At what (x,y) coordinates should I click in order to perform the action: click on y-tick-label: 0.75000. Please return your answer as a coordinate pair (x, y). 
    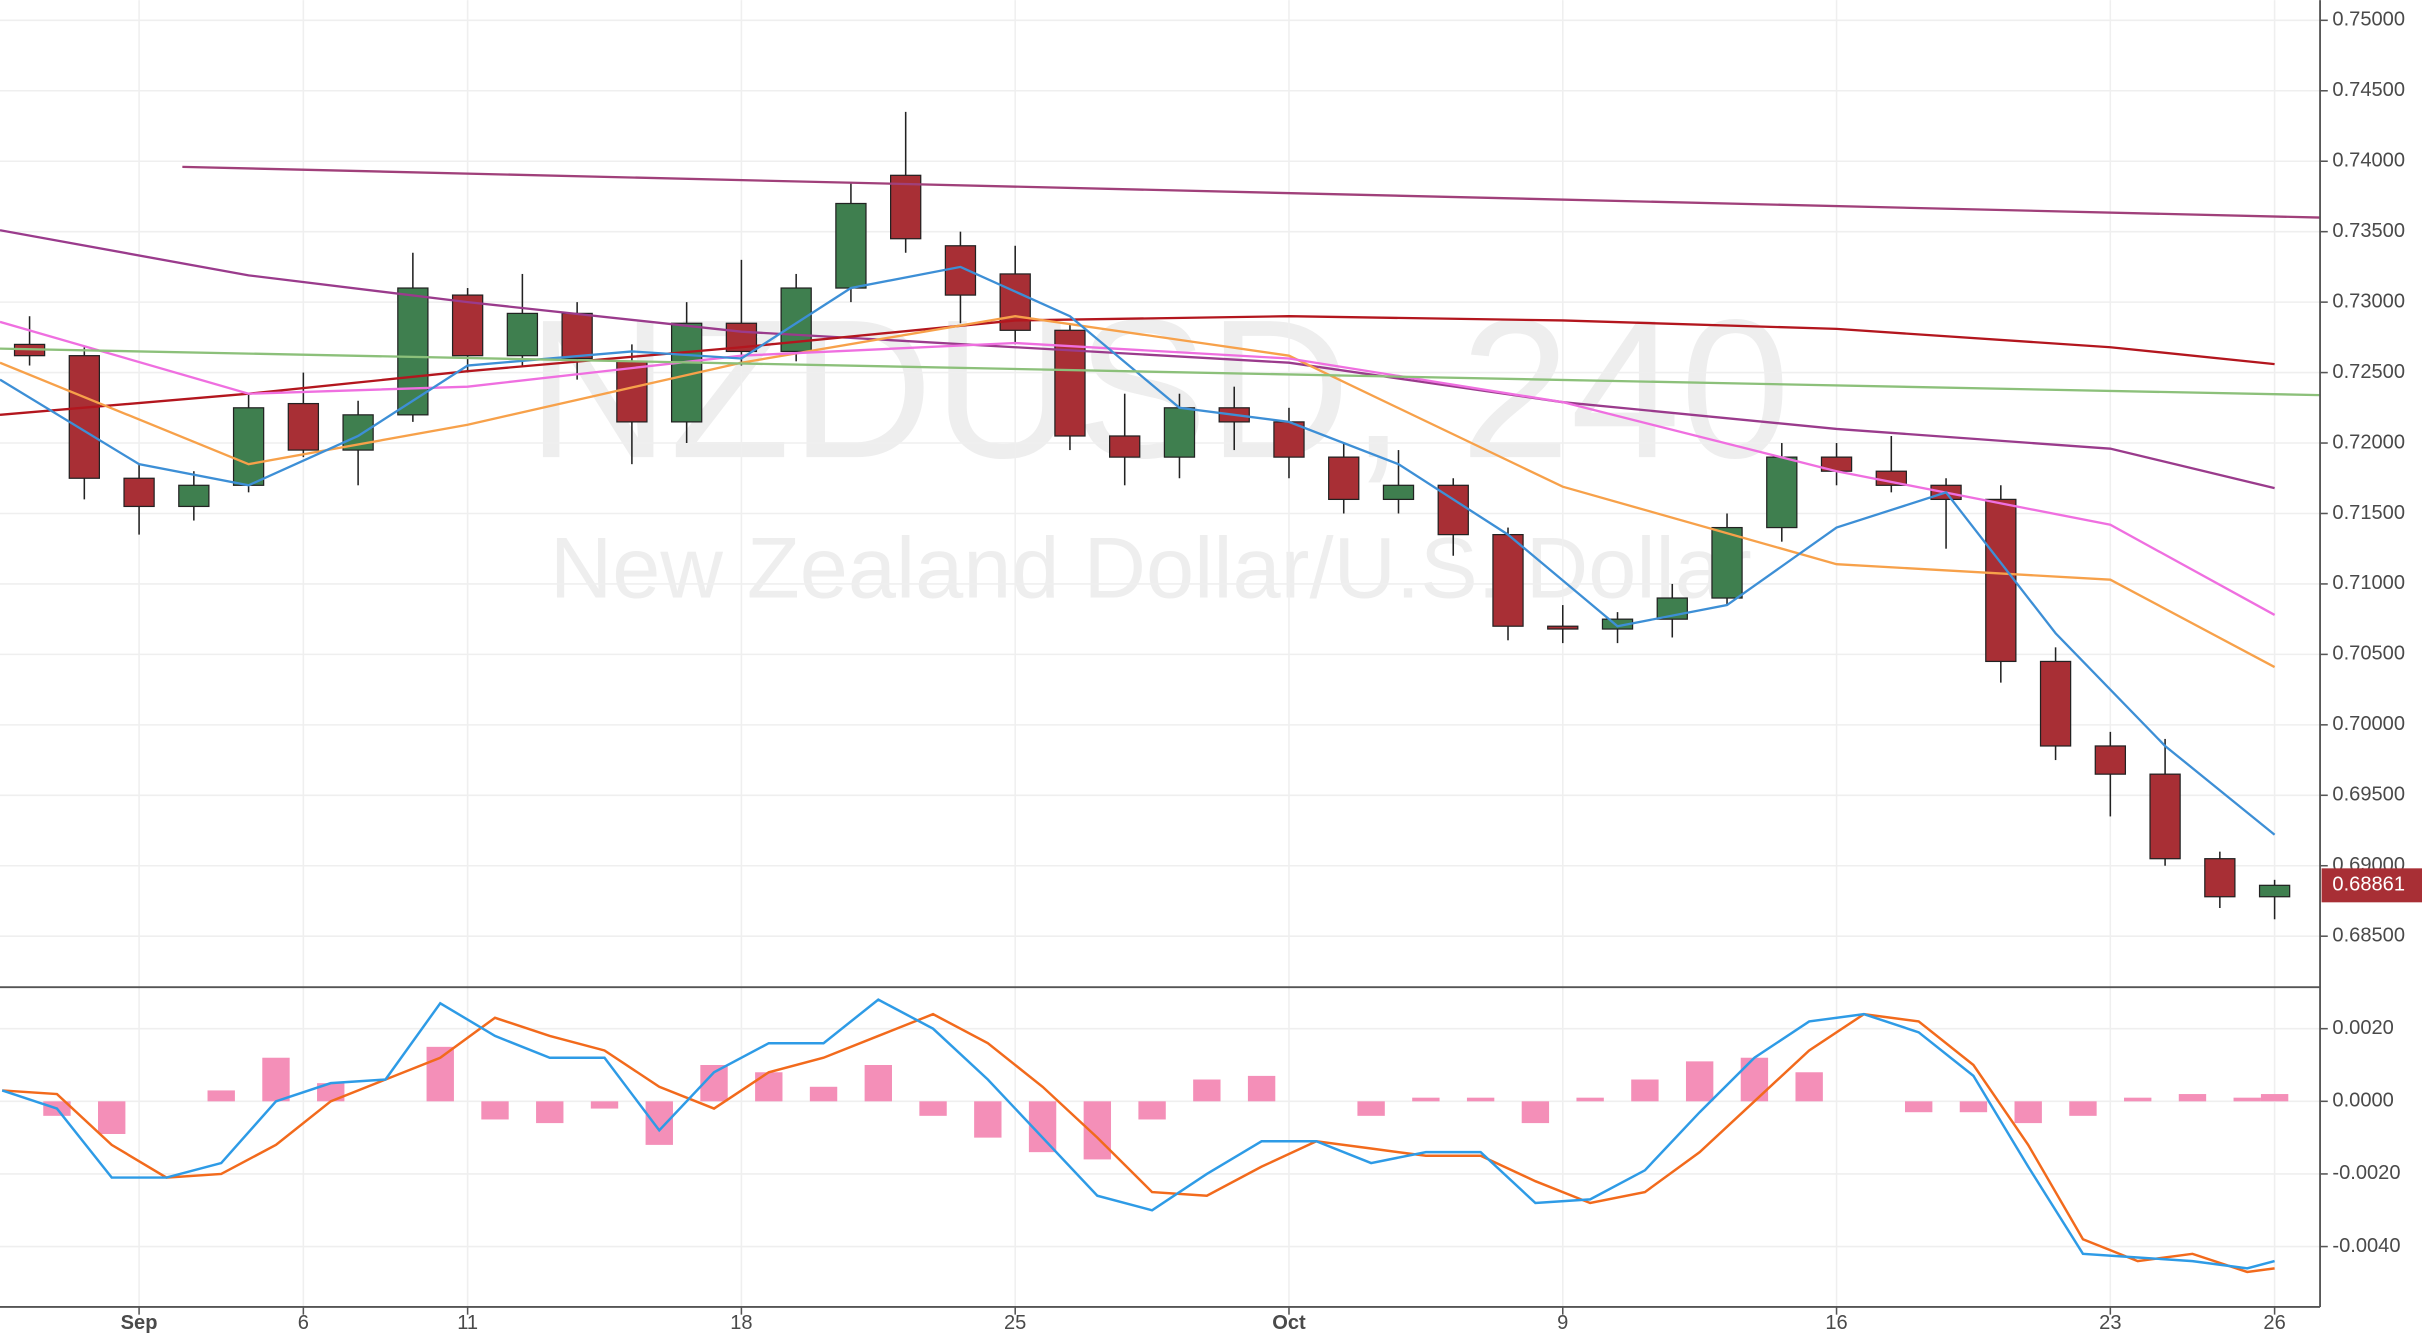
    Looking at the image, I should click on (2368, 20).